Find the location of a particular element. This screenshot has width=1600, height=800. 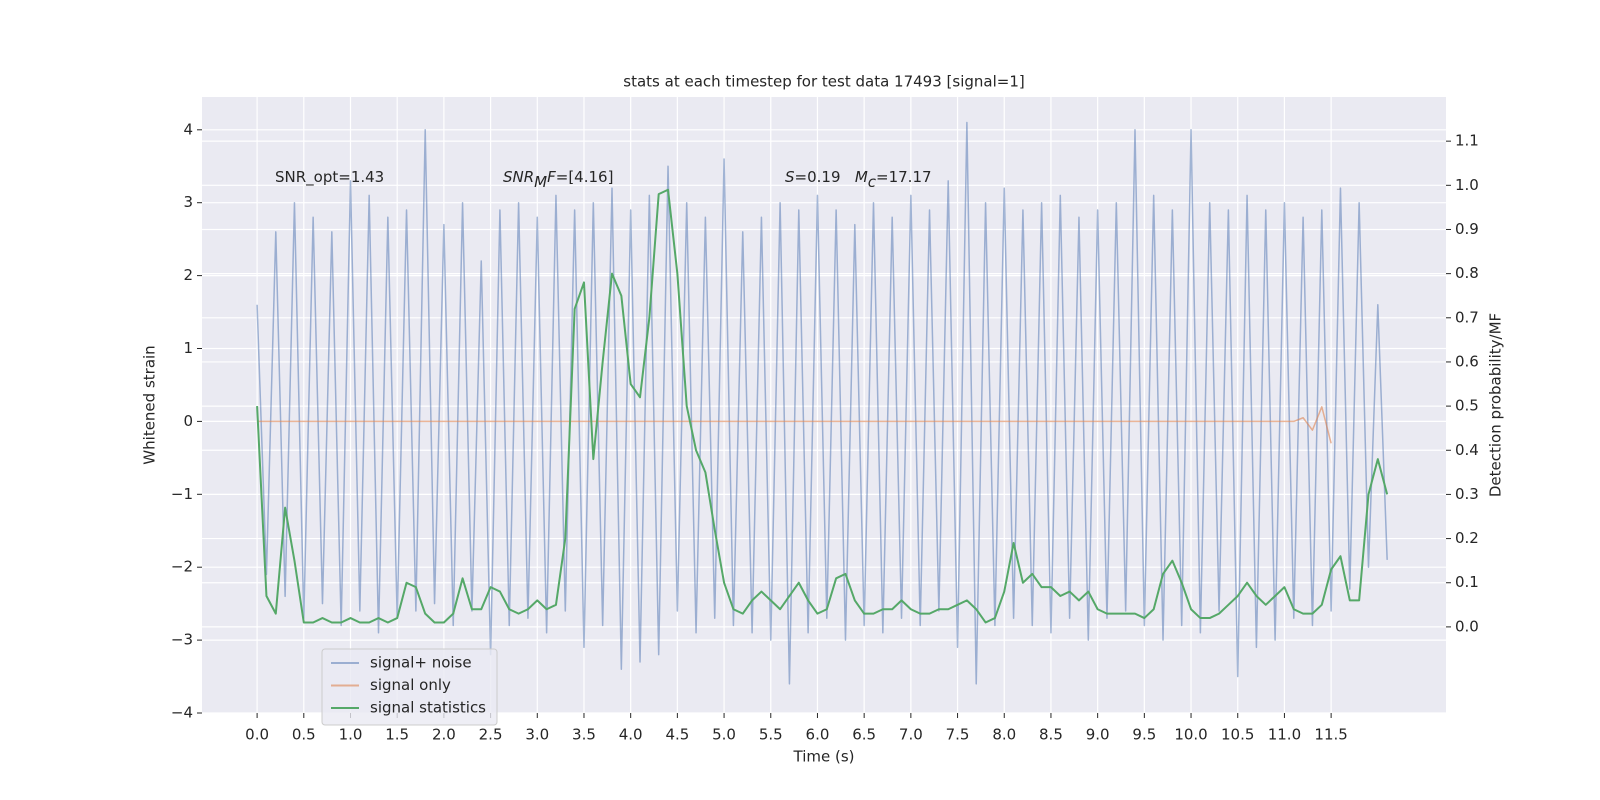

y-tick-label: 4 is located at coordinates (188, 129).